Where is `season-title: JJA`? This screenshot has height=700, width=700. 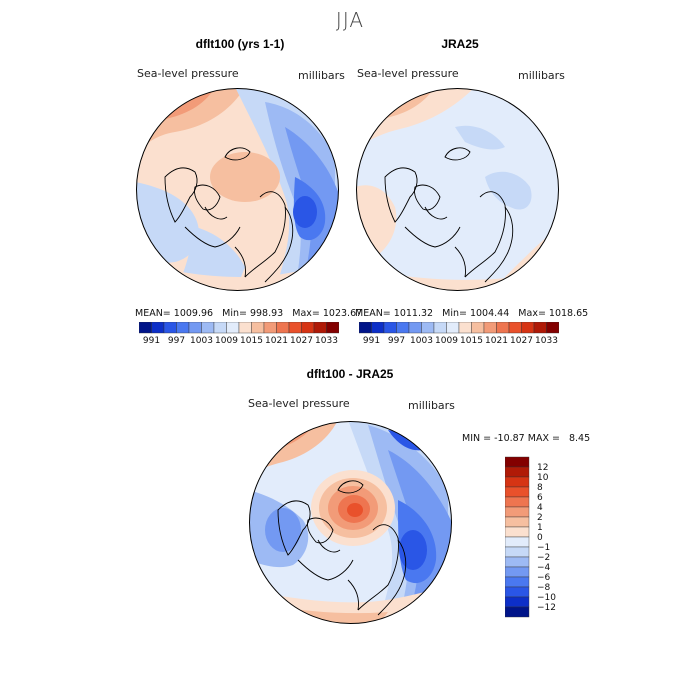 season-title: JJA is located at coordinates (350, 20).